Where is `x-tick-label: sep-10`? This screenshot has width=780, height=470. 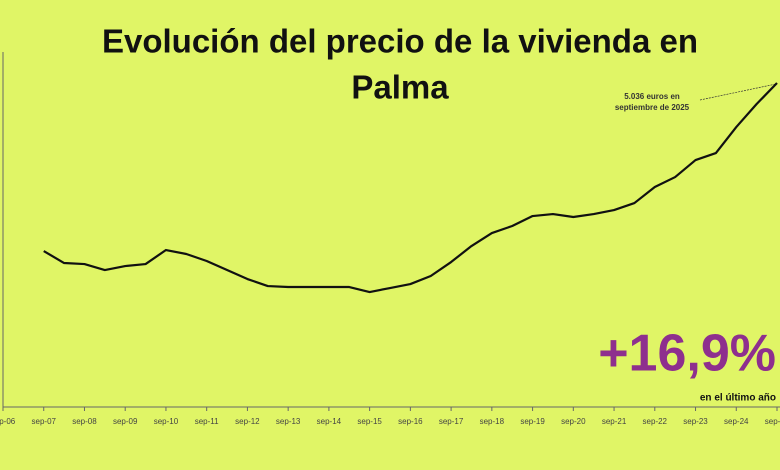
x-tick-label: sep-10 is located at coordinates (166, 421).